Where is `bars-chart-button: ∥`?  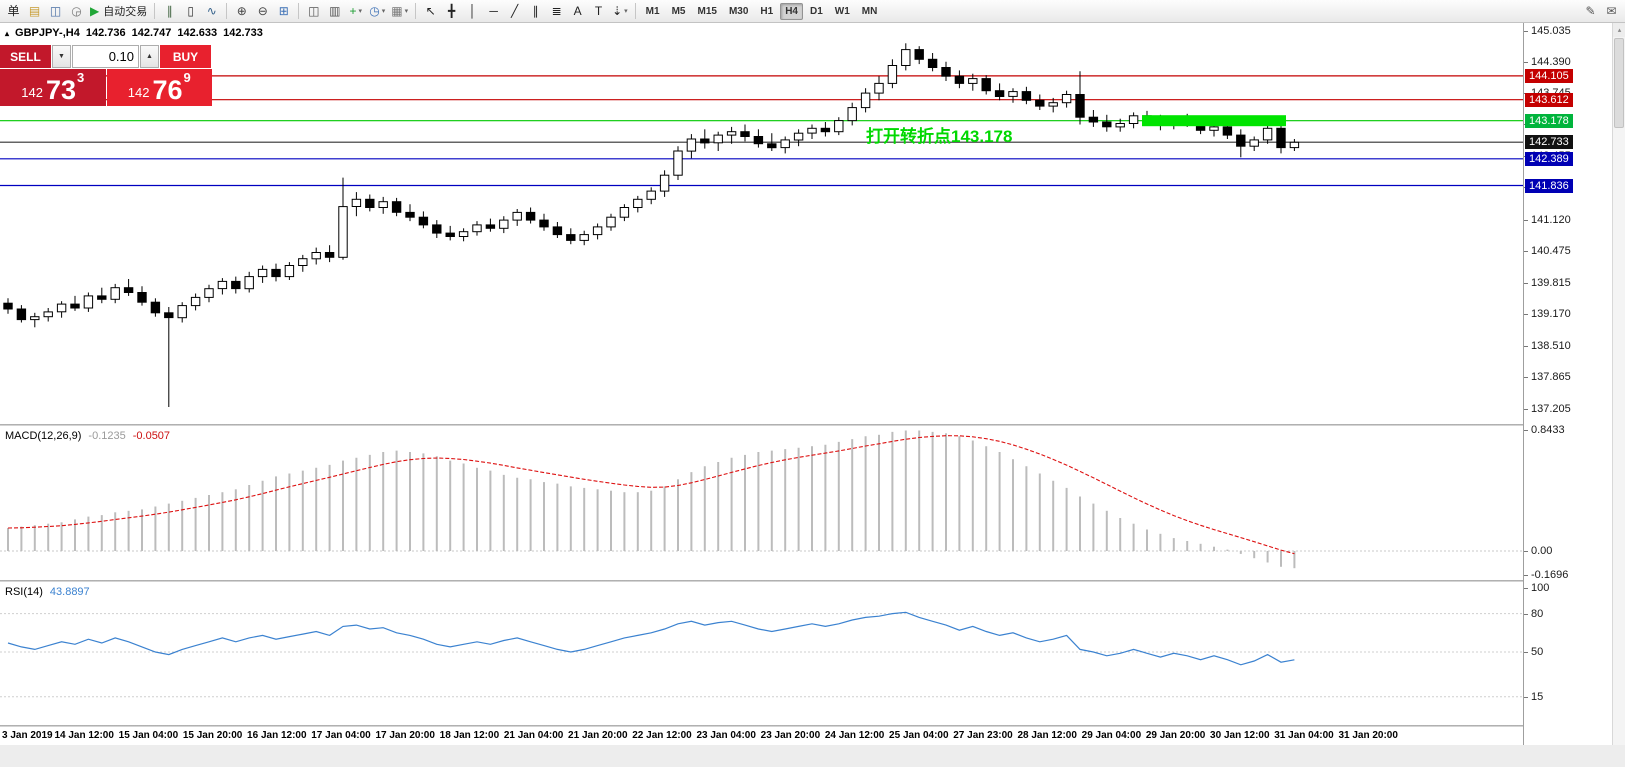 bars-chart-button: ∥ is located at coordinates (169, 11).